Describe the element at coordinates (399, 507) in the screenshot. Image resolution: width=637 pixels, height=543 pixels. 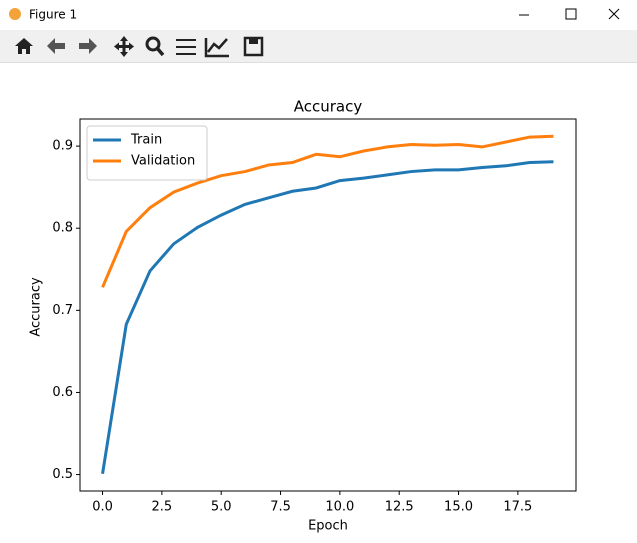
I see `x-tick-label: 12.5` at that location.